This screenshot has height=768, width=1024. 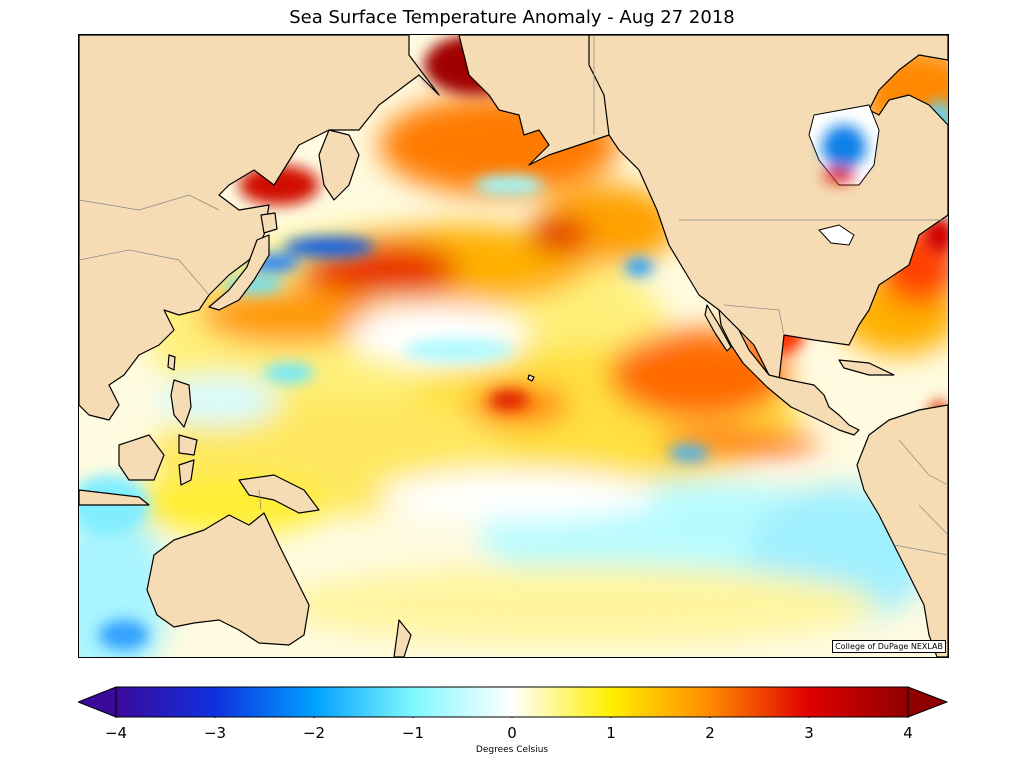 I want to click on colorbar-tick-label: −1, so click(x=413, y=733).